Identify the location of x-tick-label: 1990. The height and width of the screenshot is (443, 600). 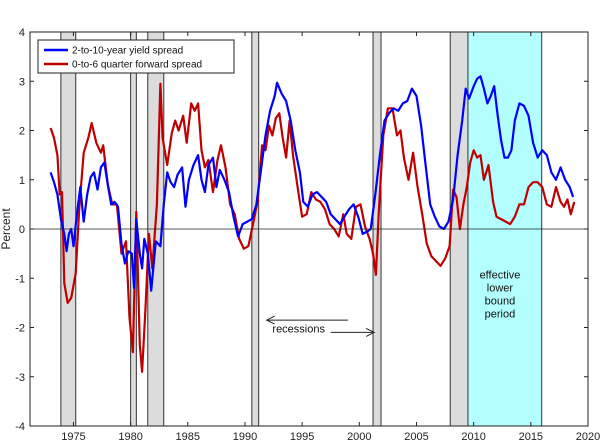
(245, 437).